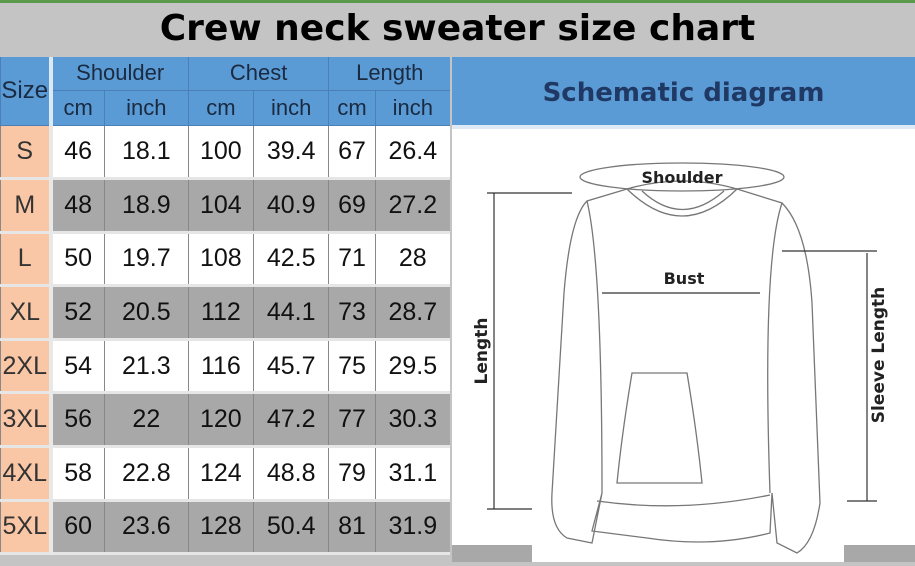 This screenshot has width=915, height=566. Describe the element at coordinates (77, 313) in the screenshot. I see `value-cell: 52` at that location.